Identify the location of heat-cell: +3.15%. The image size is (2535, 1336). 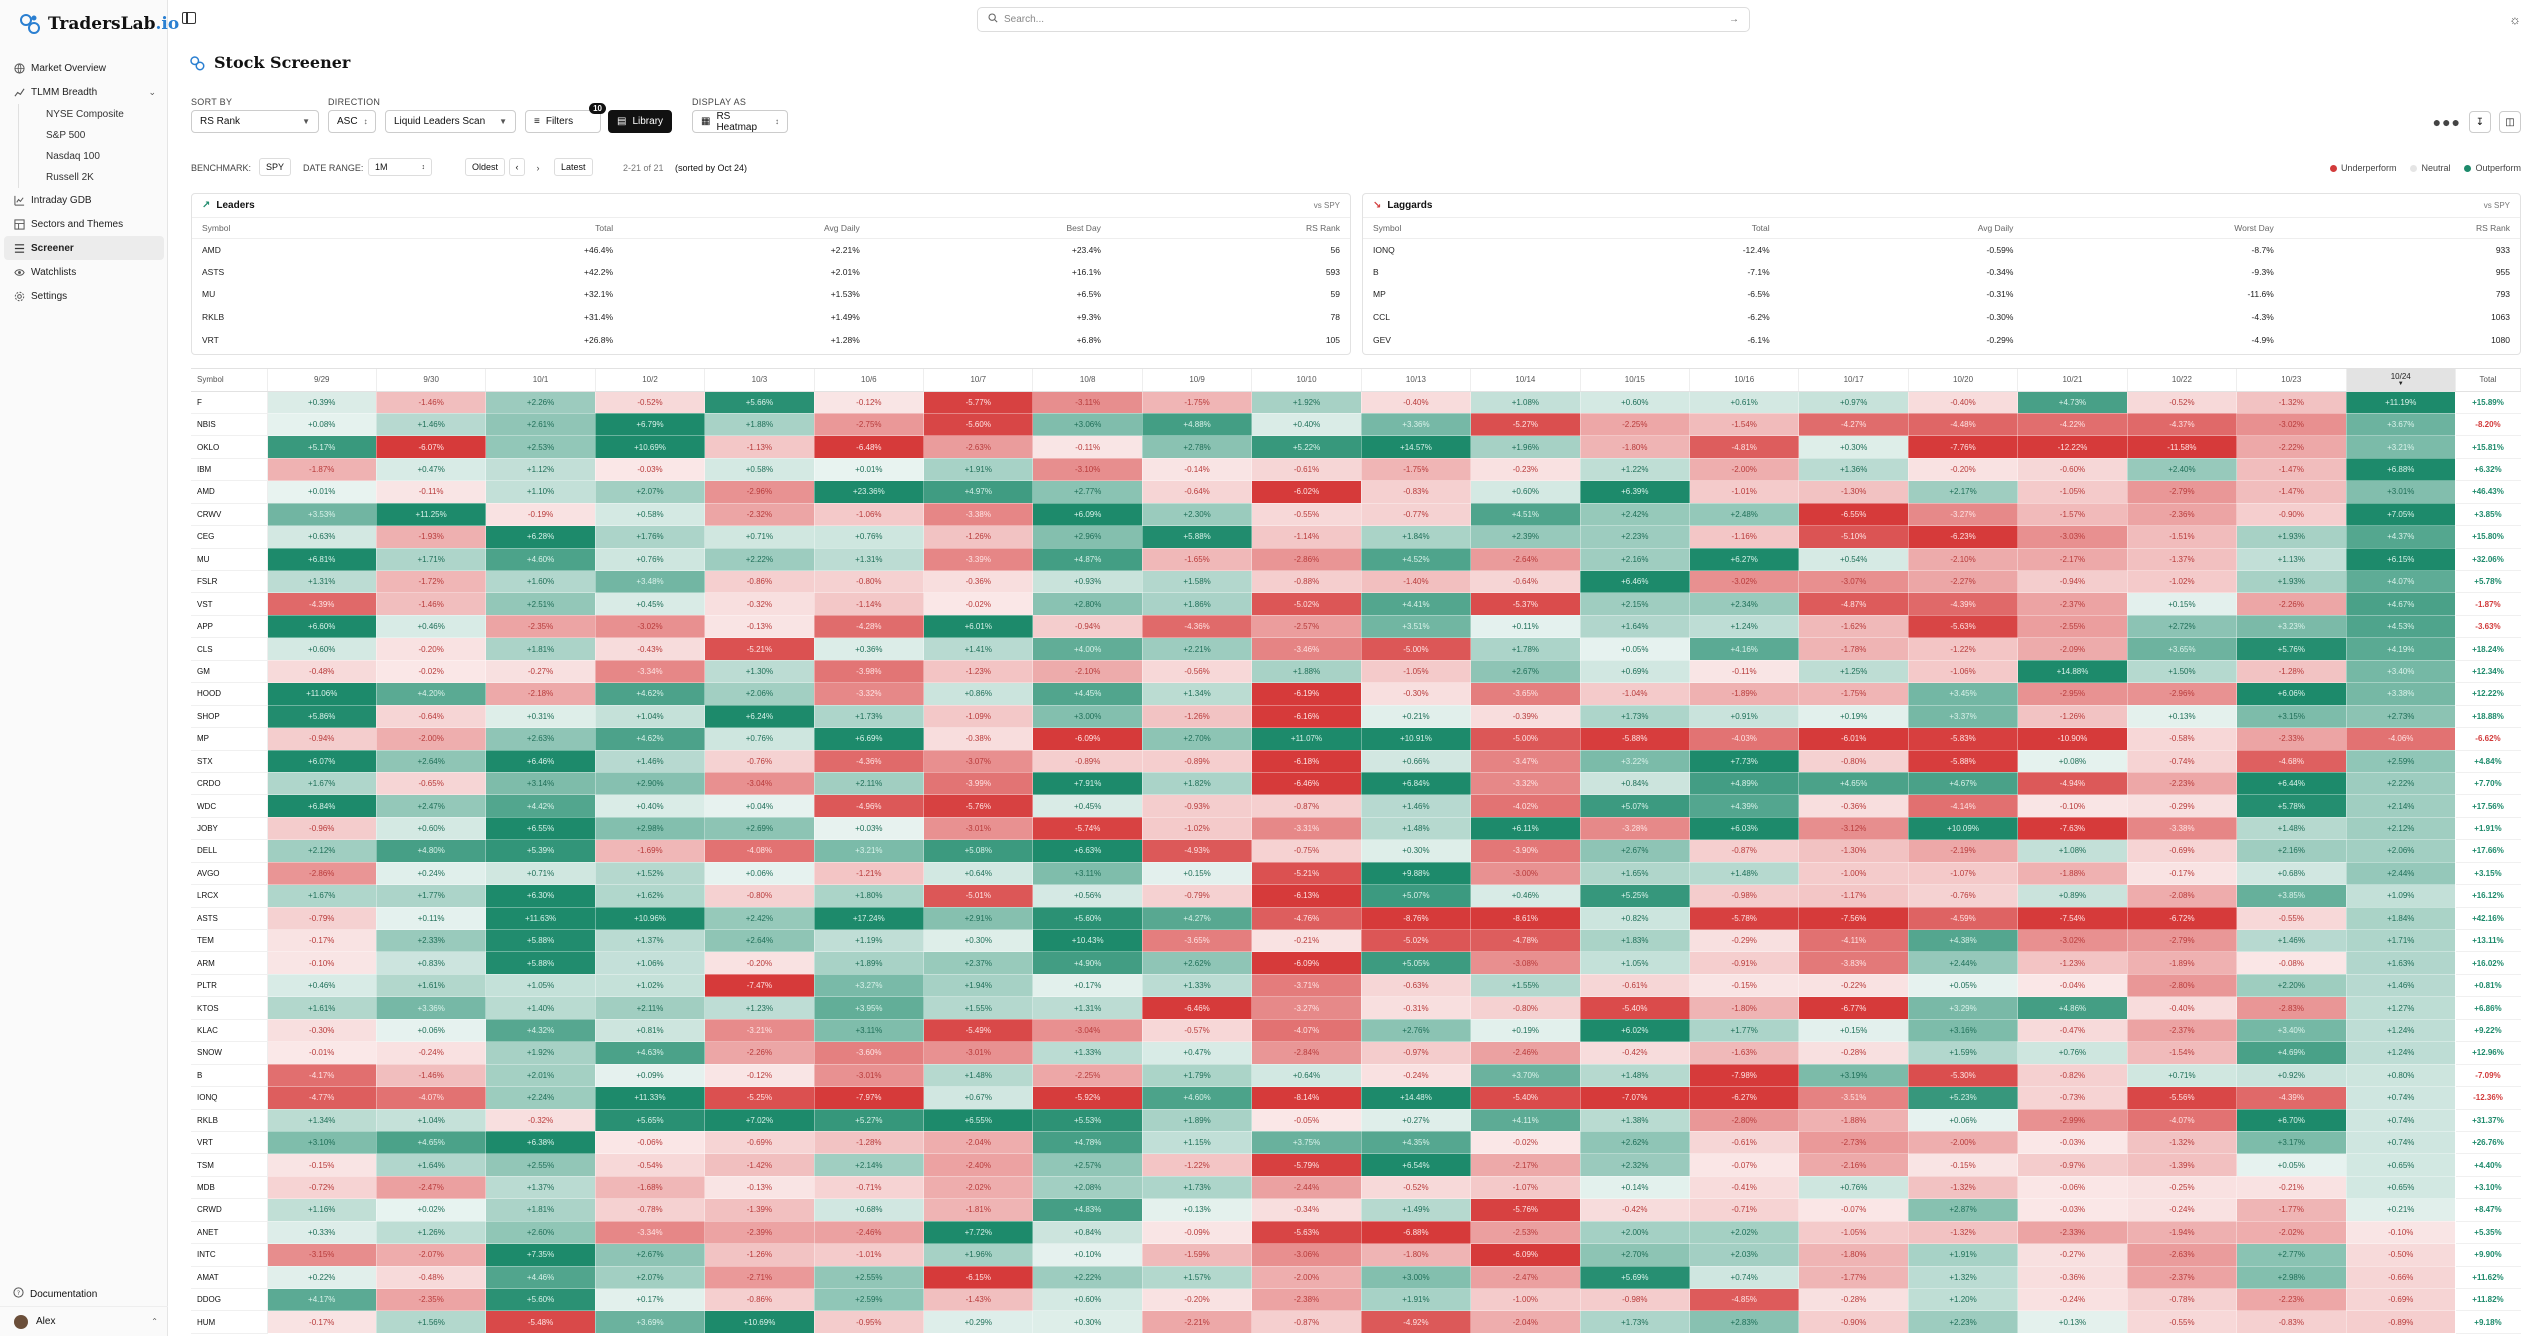
(2291, 717).